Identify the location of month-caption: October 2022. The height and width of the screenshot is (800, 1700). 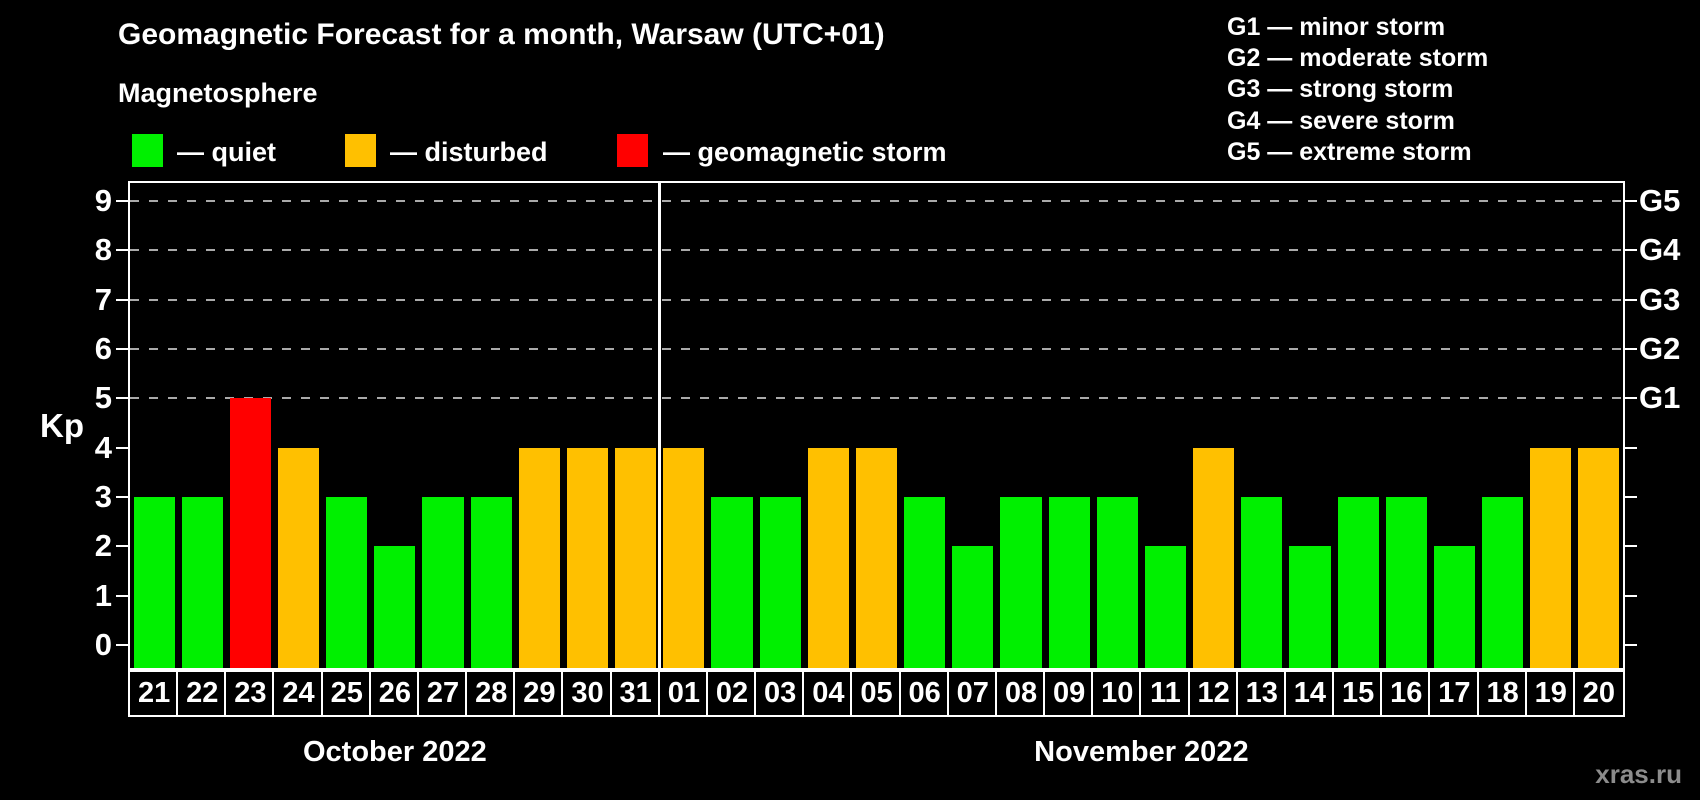
(394, 752).